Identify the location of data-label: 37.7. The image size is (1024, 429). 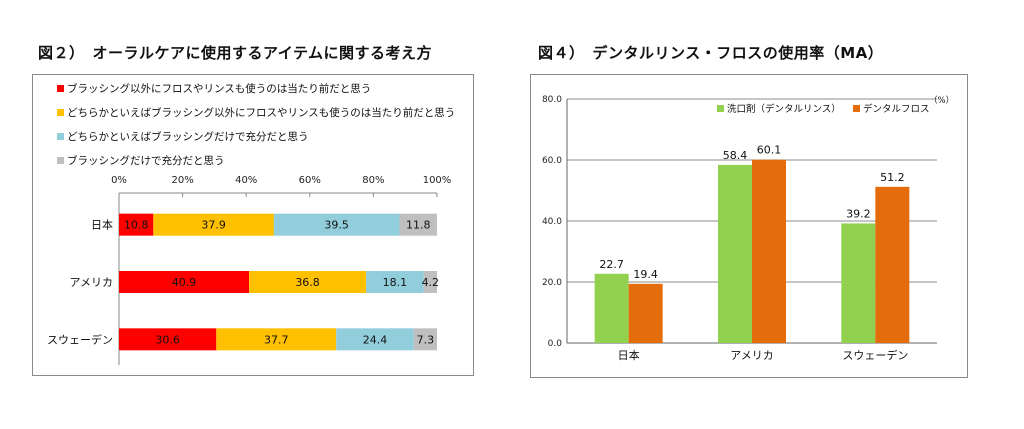
(276, 339).